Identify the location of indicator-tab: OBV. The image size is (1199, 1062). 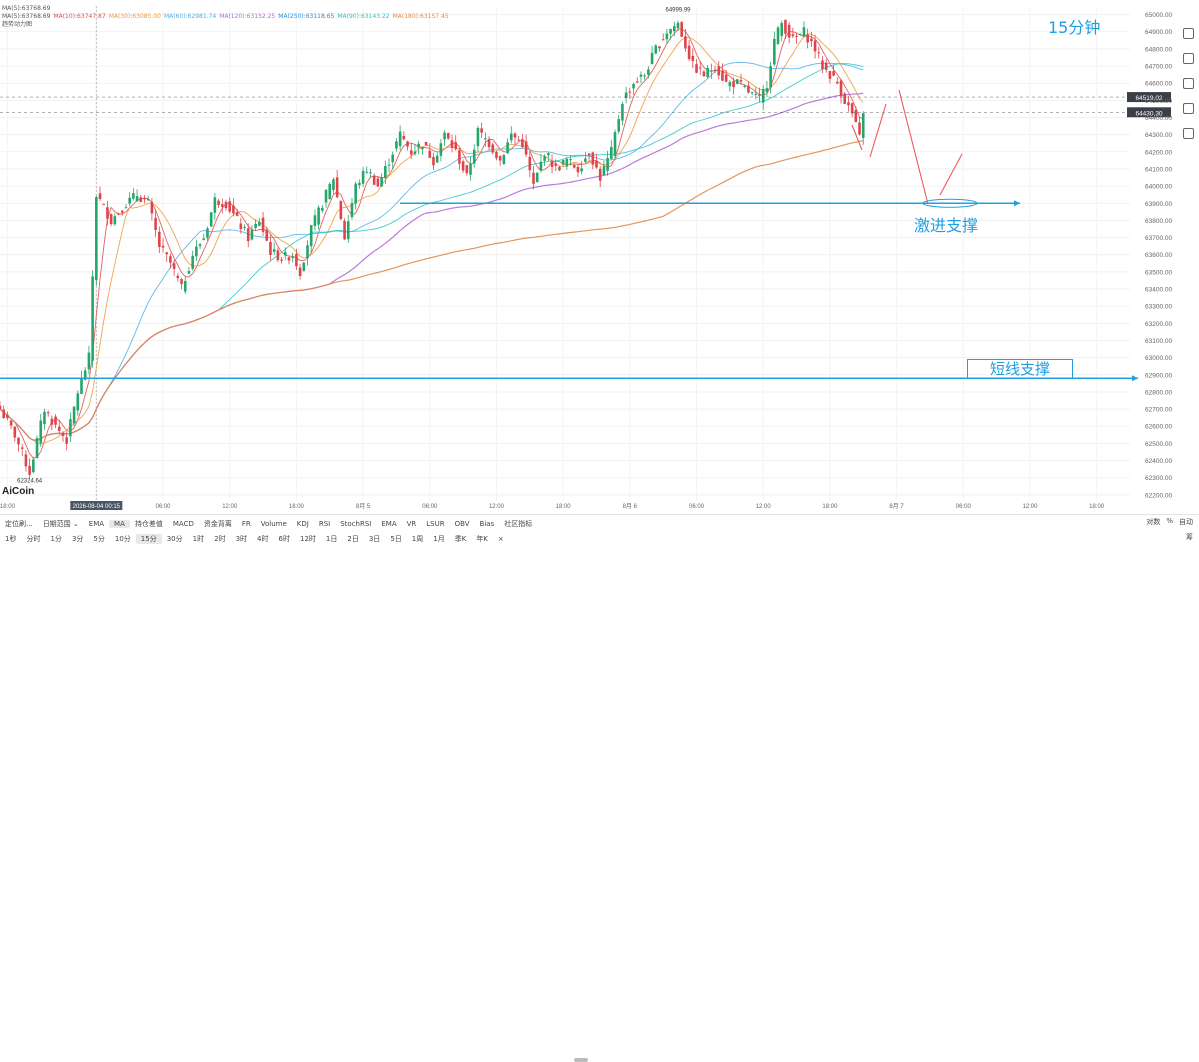
(462, 524).